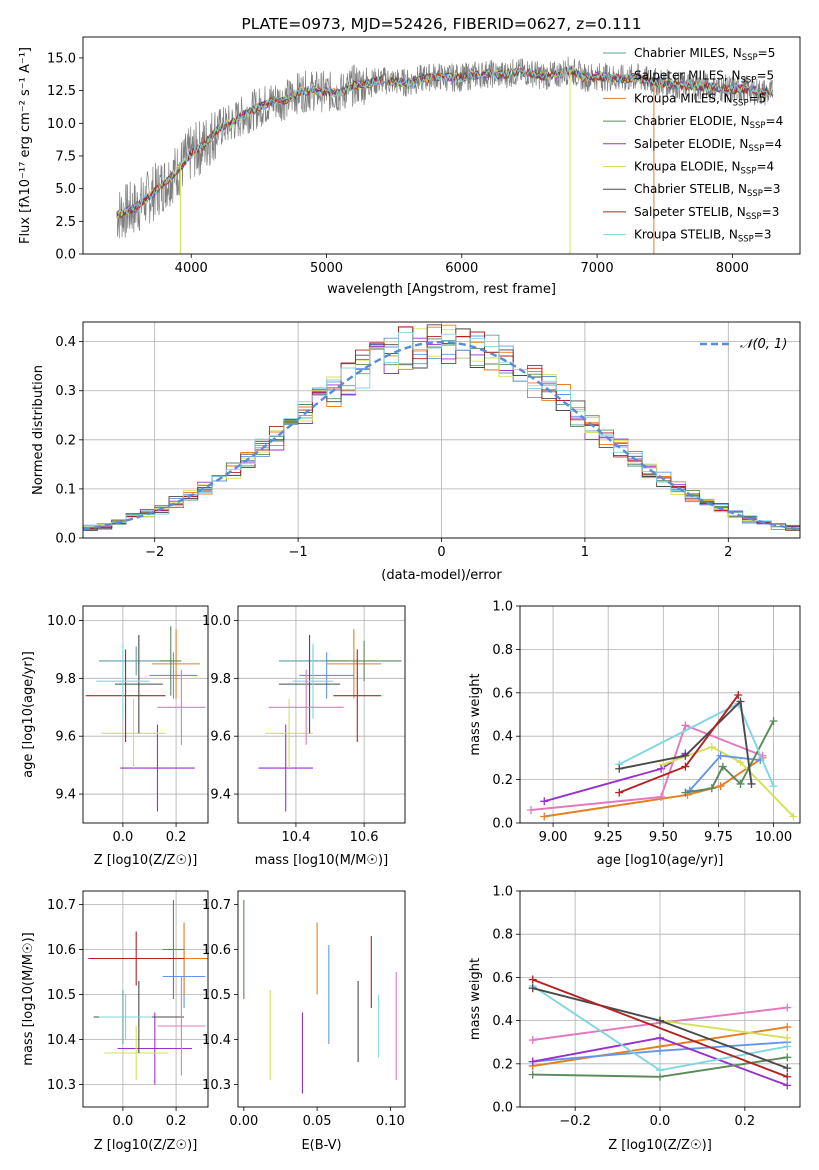  What do you see at coordinates (364, 837) in the screenshot?
I see `x-tick-label: 10.6` at bounding box center [364, 837].